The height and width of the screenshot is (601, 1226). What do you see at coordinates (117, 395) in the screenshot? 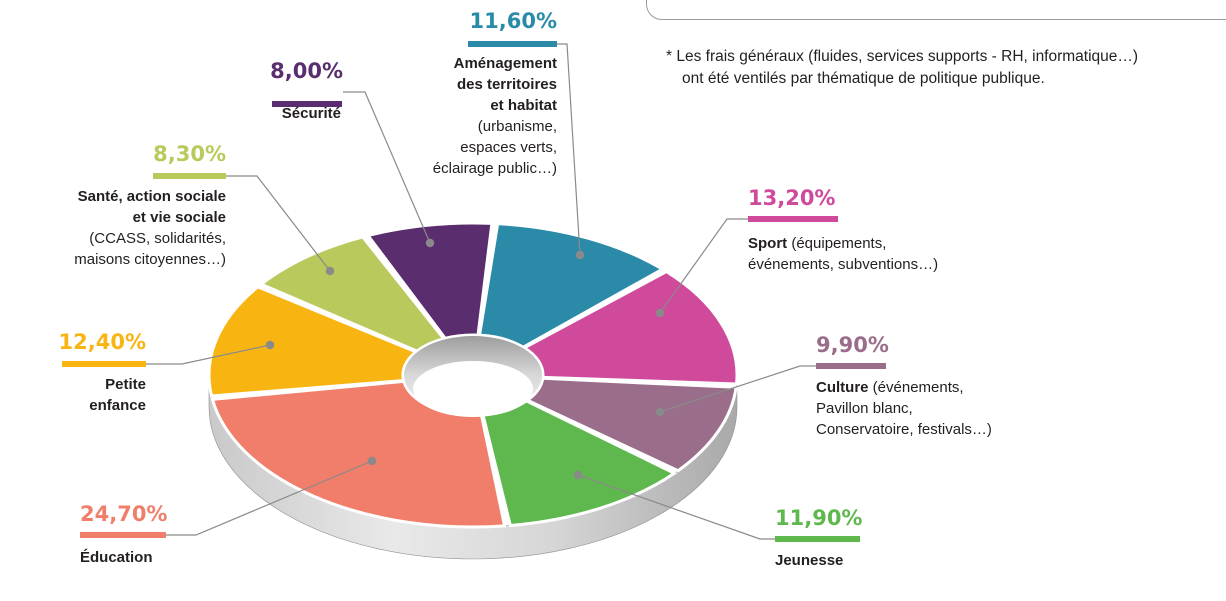
I see `category-label-petite_enfance: Petite enfance` at bounding box center [117, 395].